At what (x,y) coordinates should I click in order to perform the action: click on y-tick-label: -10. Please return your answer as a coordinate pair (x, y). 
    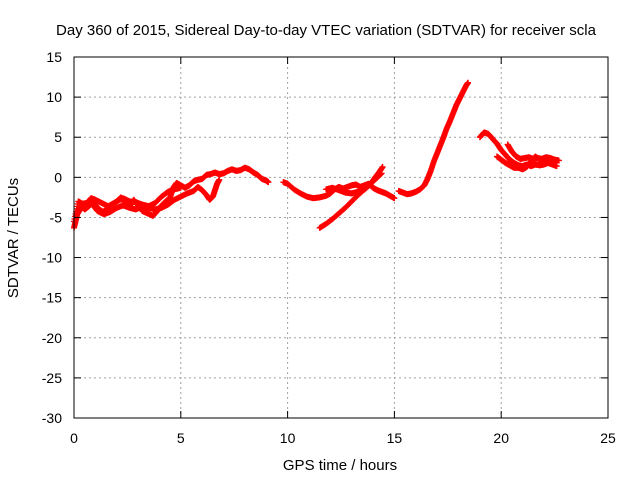
    Looking at the image, I should click on (52, 258).